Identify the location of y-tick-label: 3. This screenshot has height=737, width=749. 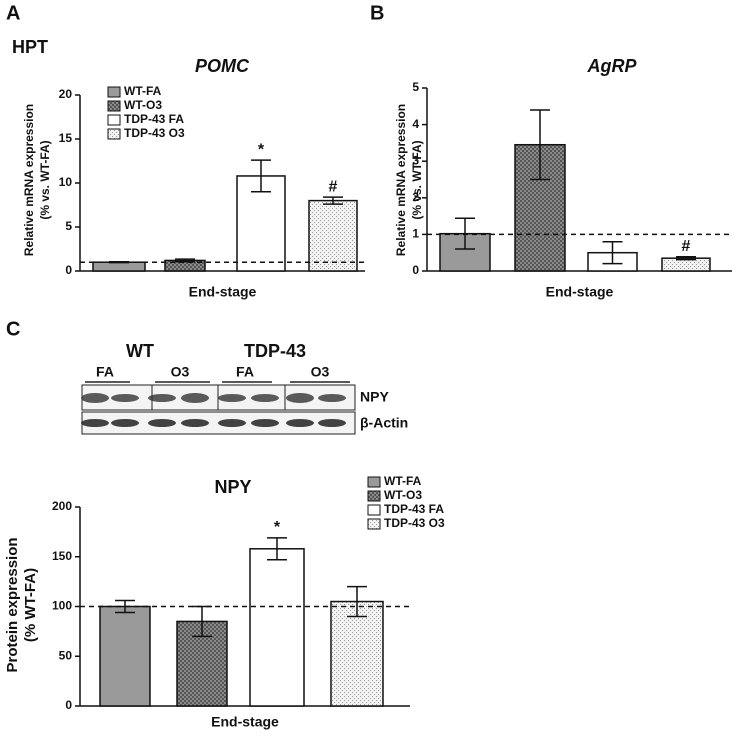
(415, 160).